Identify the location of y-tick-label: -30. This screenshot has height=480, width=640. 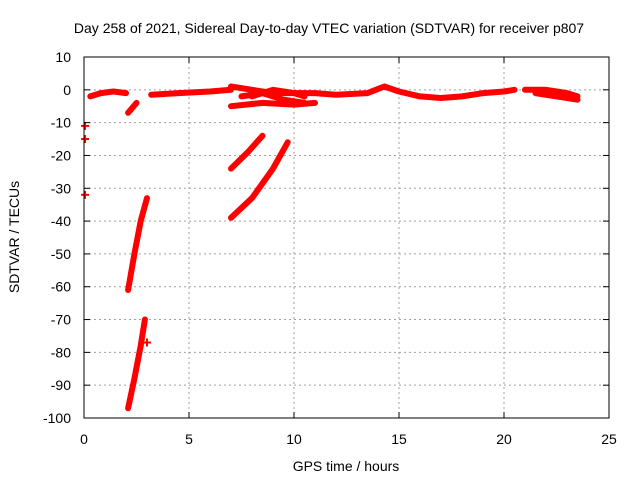
(61, 188).